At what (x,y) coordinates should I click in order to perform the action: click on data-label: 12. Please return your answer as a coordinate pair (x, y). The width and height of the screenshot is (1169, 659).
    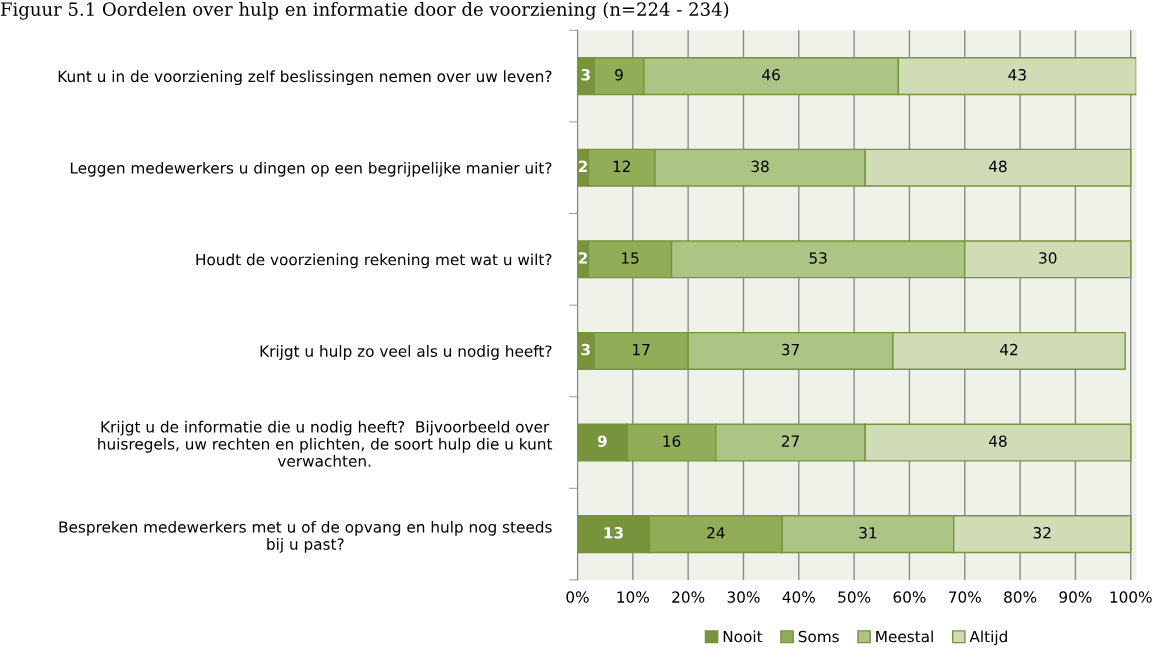
    Looking at the image, I should click on (621, 166).